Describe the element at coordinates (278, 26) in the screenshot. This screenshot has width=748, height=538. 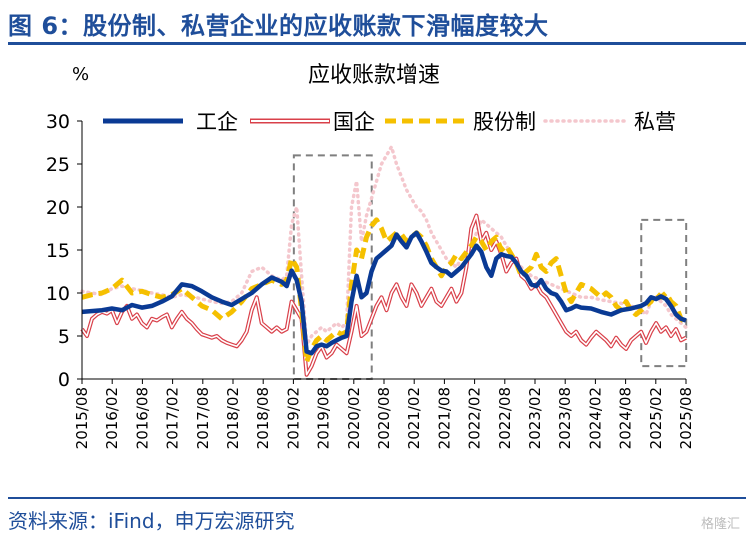
I see `figure-title: 图 6：股份制、私营企业的应收账款下滑幅度较大` at that location.